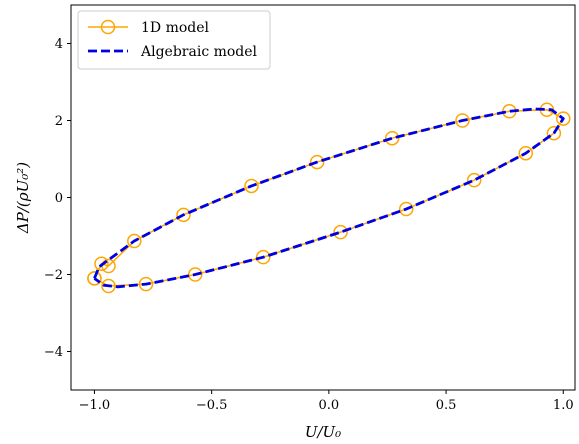  I want to click on legend-box, so click(174, 40).